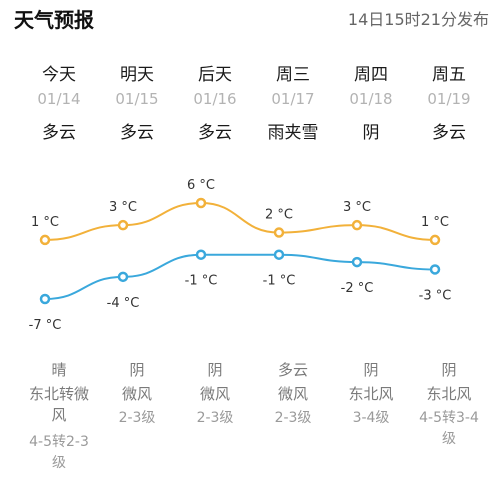 The height and width of the screenshot is (500, 501). Describe the element at coordinates (279, 215) in the screenshot. I see `high-temp-temp-label: 2 °C` at that location.